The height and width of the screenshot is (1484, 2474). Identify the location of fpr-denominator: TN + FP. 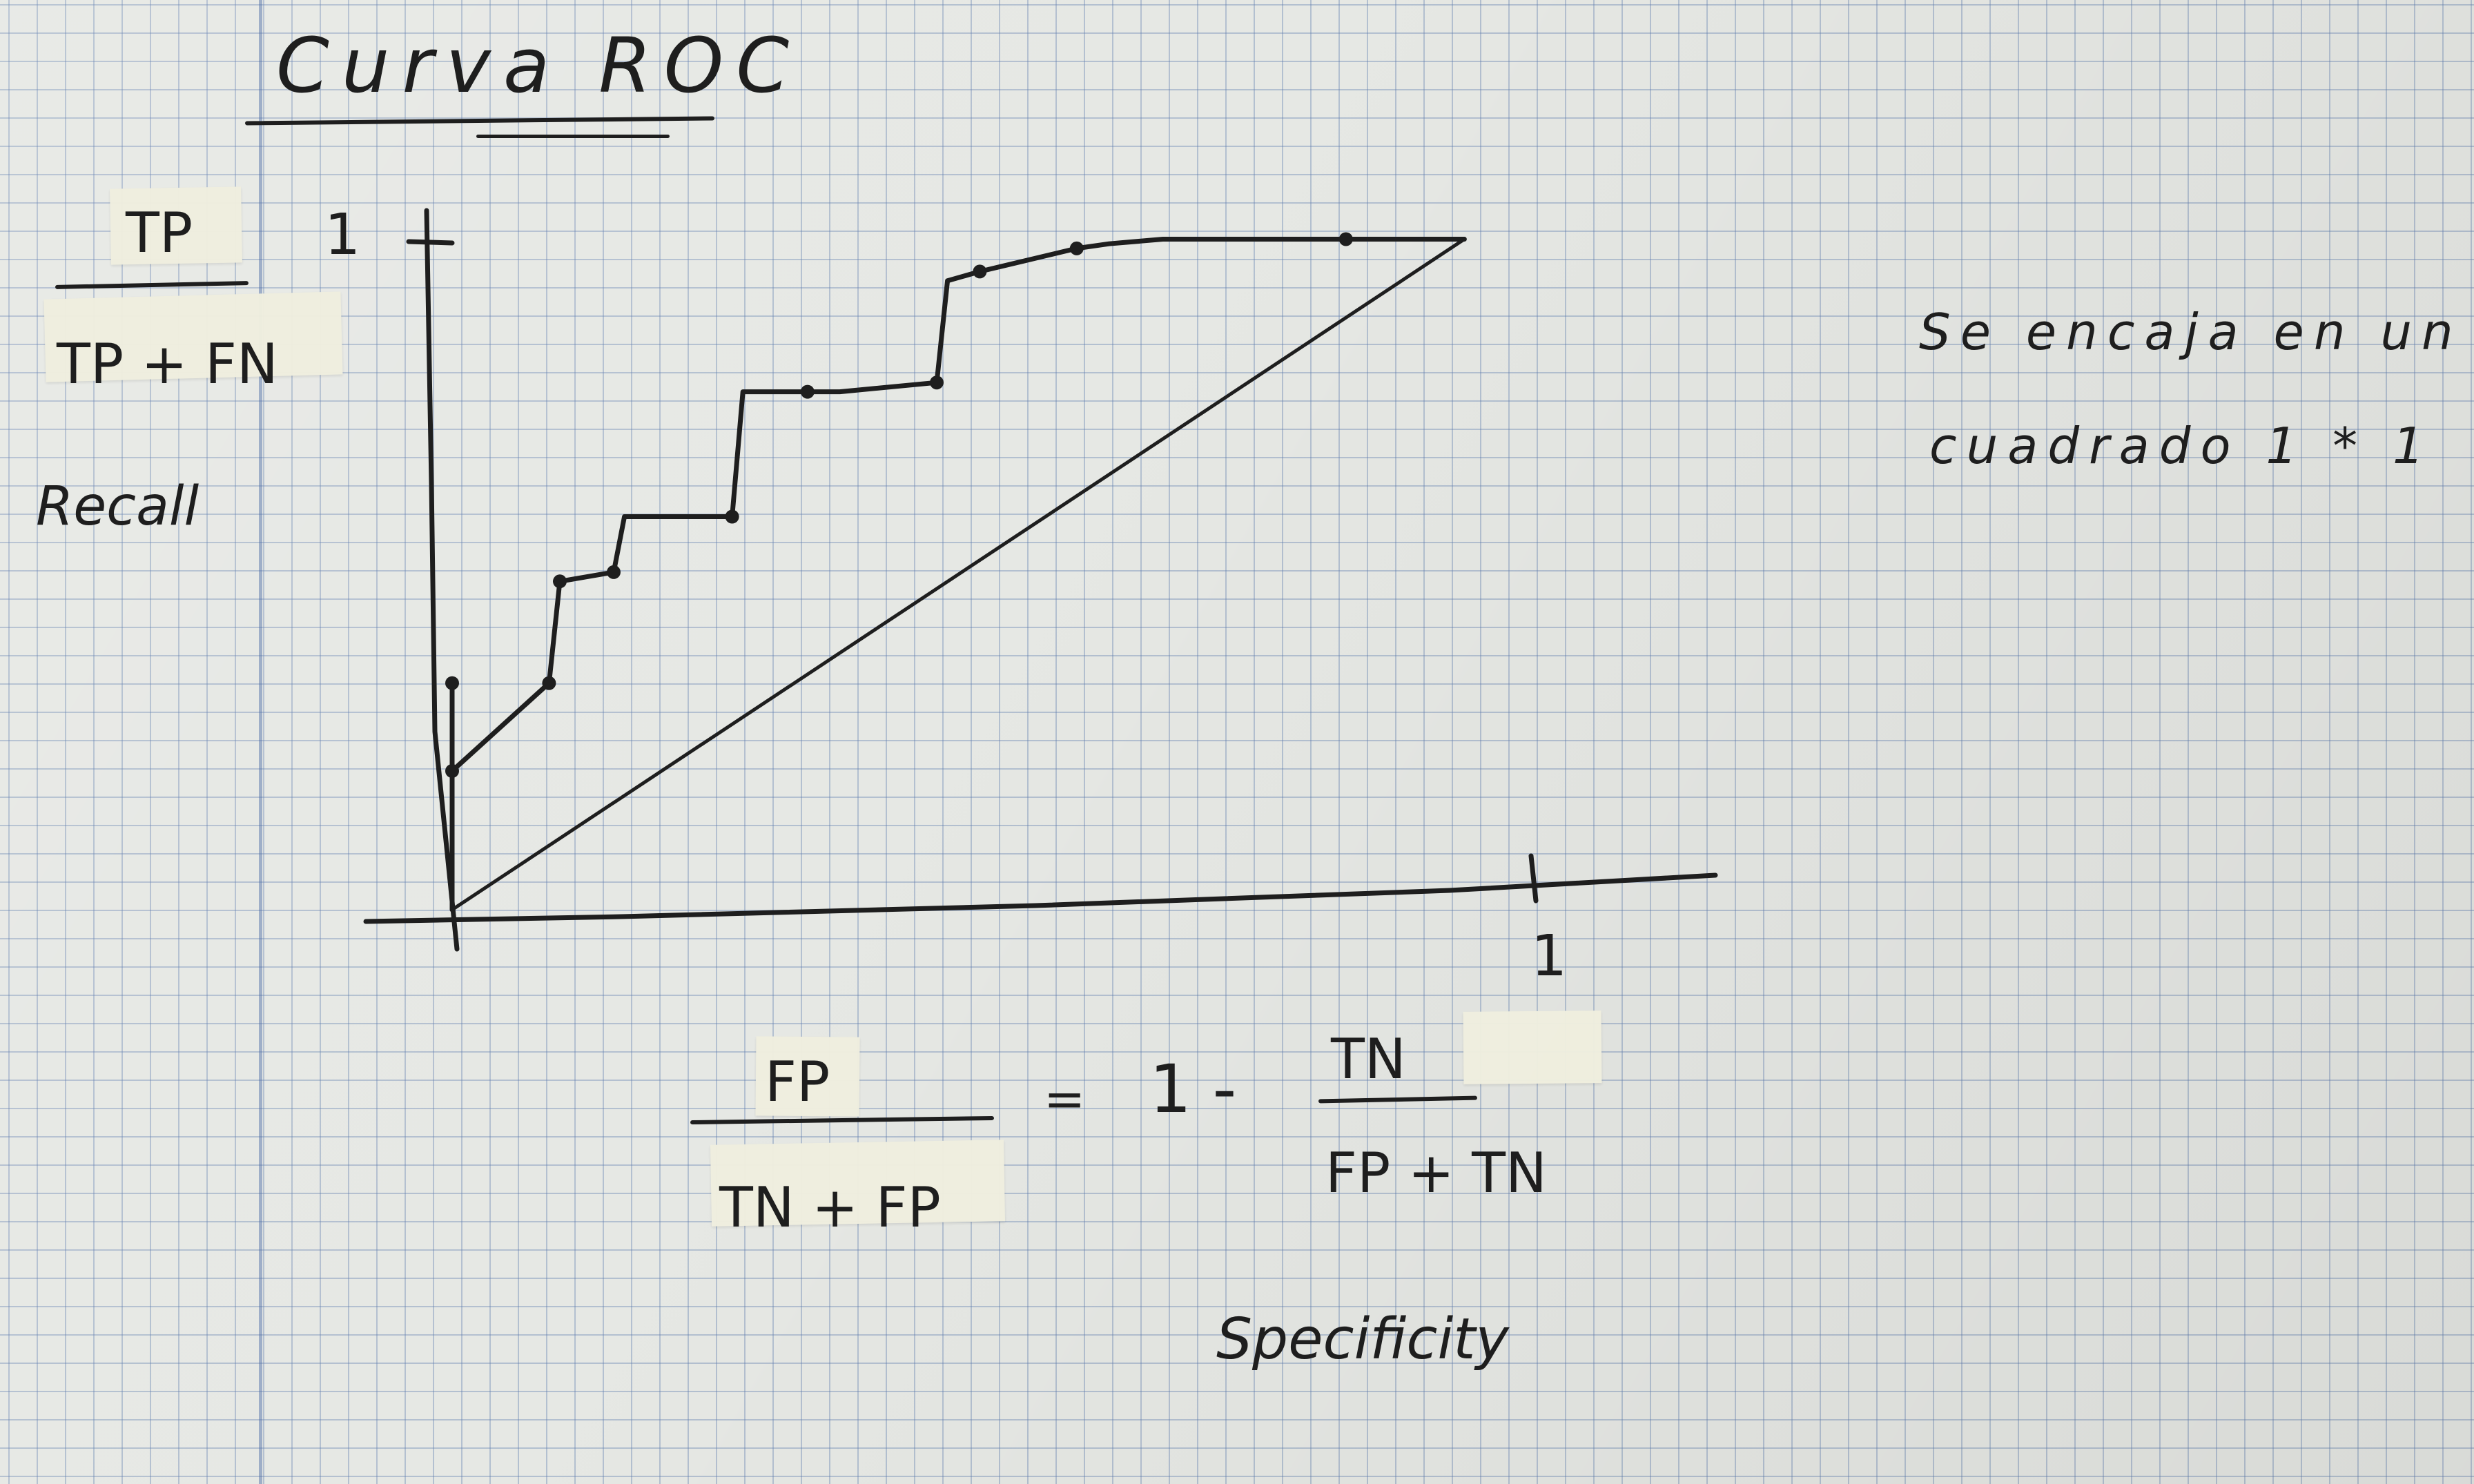
(830, 1207).